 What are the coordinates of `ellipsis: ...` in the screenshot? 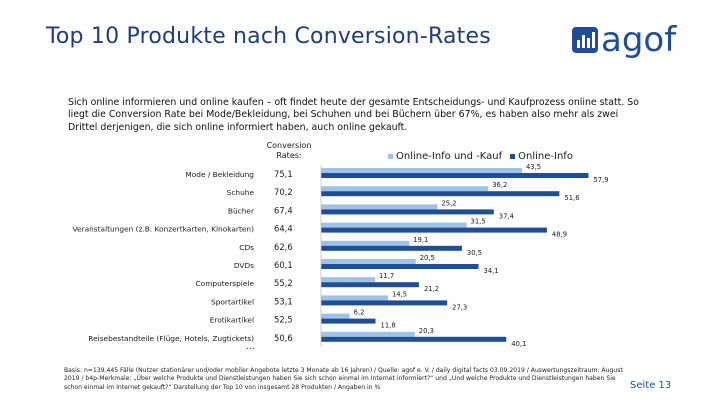 It's located at (250, 347).